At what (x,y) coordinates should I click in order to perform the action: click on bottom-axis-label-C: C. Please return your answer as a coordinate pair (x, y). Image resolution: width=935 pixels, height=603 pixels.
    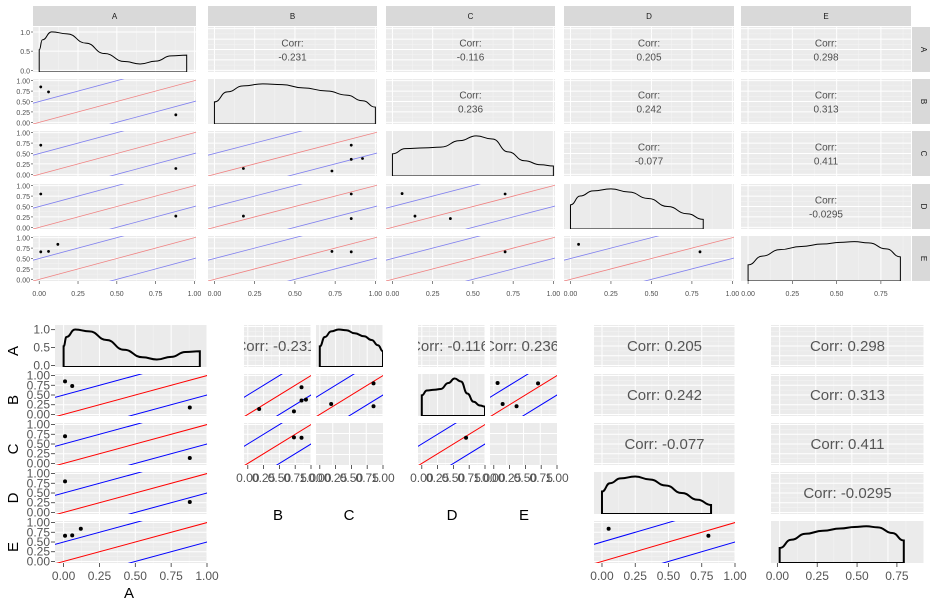
    Looking at the image, I should click on (349, 515).